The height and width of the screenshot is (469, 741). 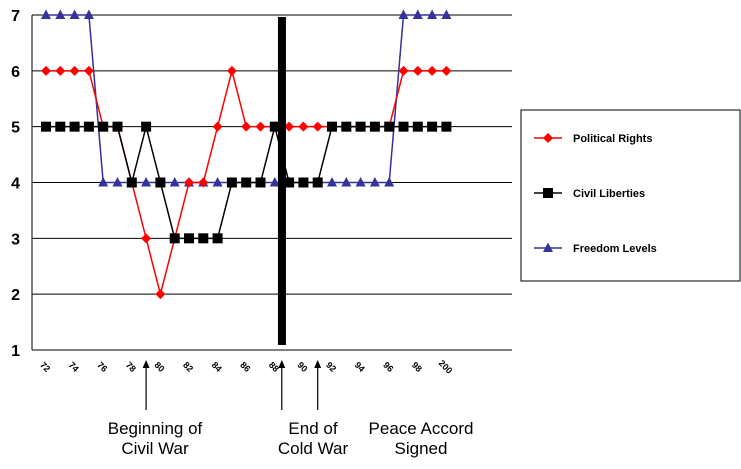 What do you see at coordinates (102, 367) in the screenshot?
I see `x-tick-label: 76` at bounding box center [102, 367].